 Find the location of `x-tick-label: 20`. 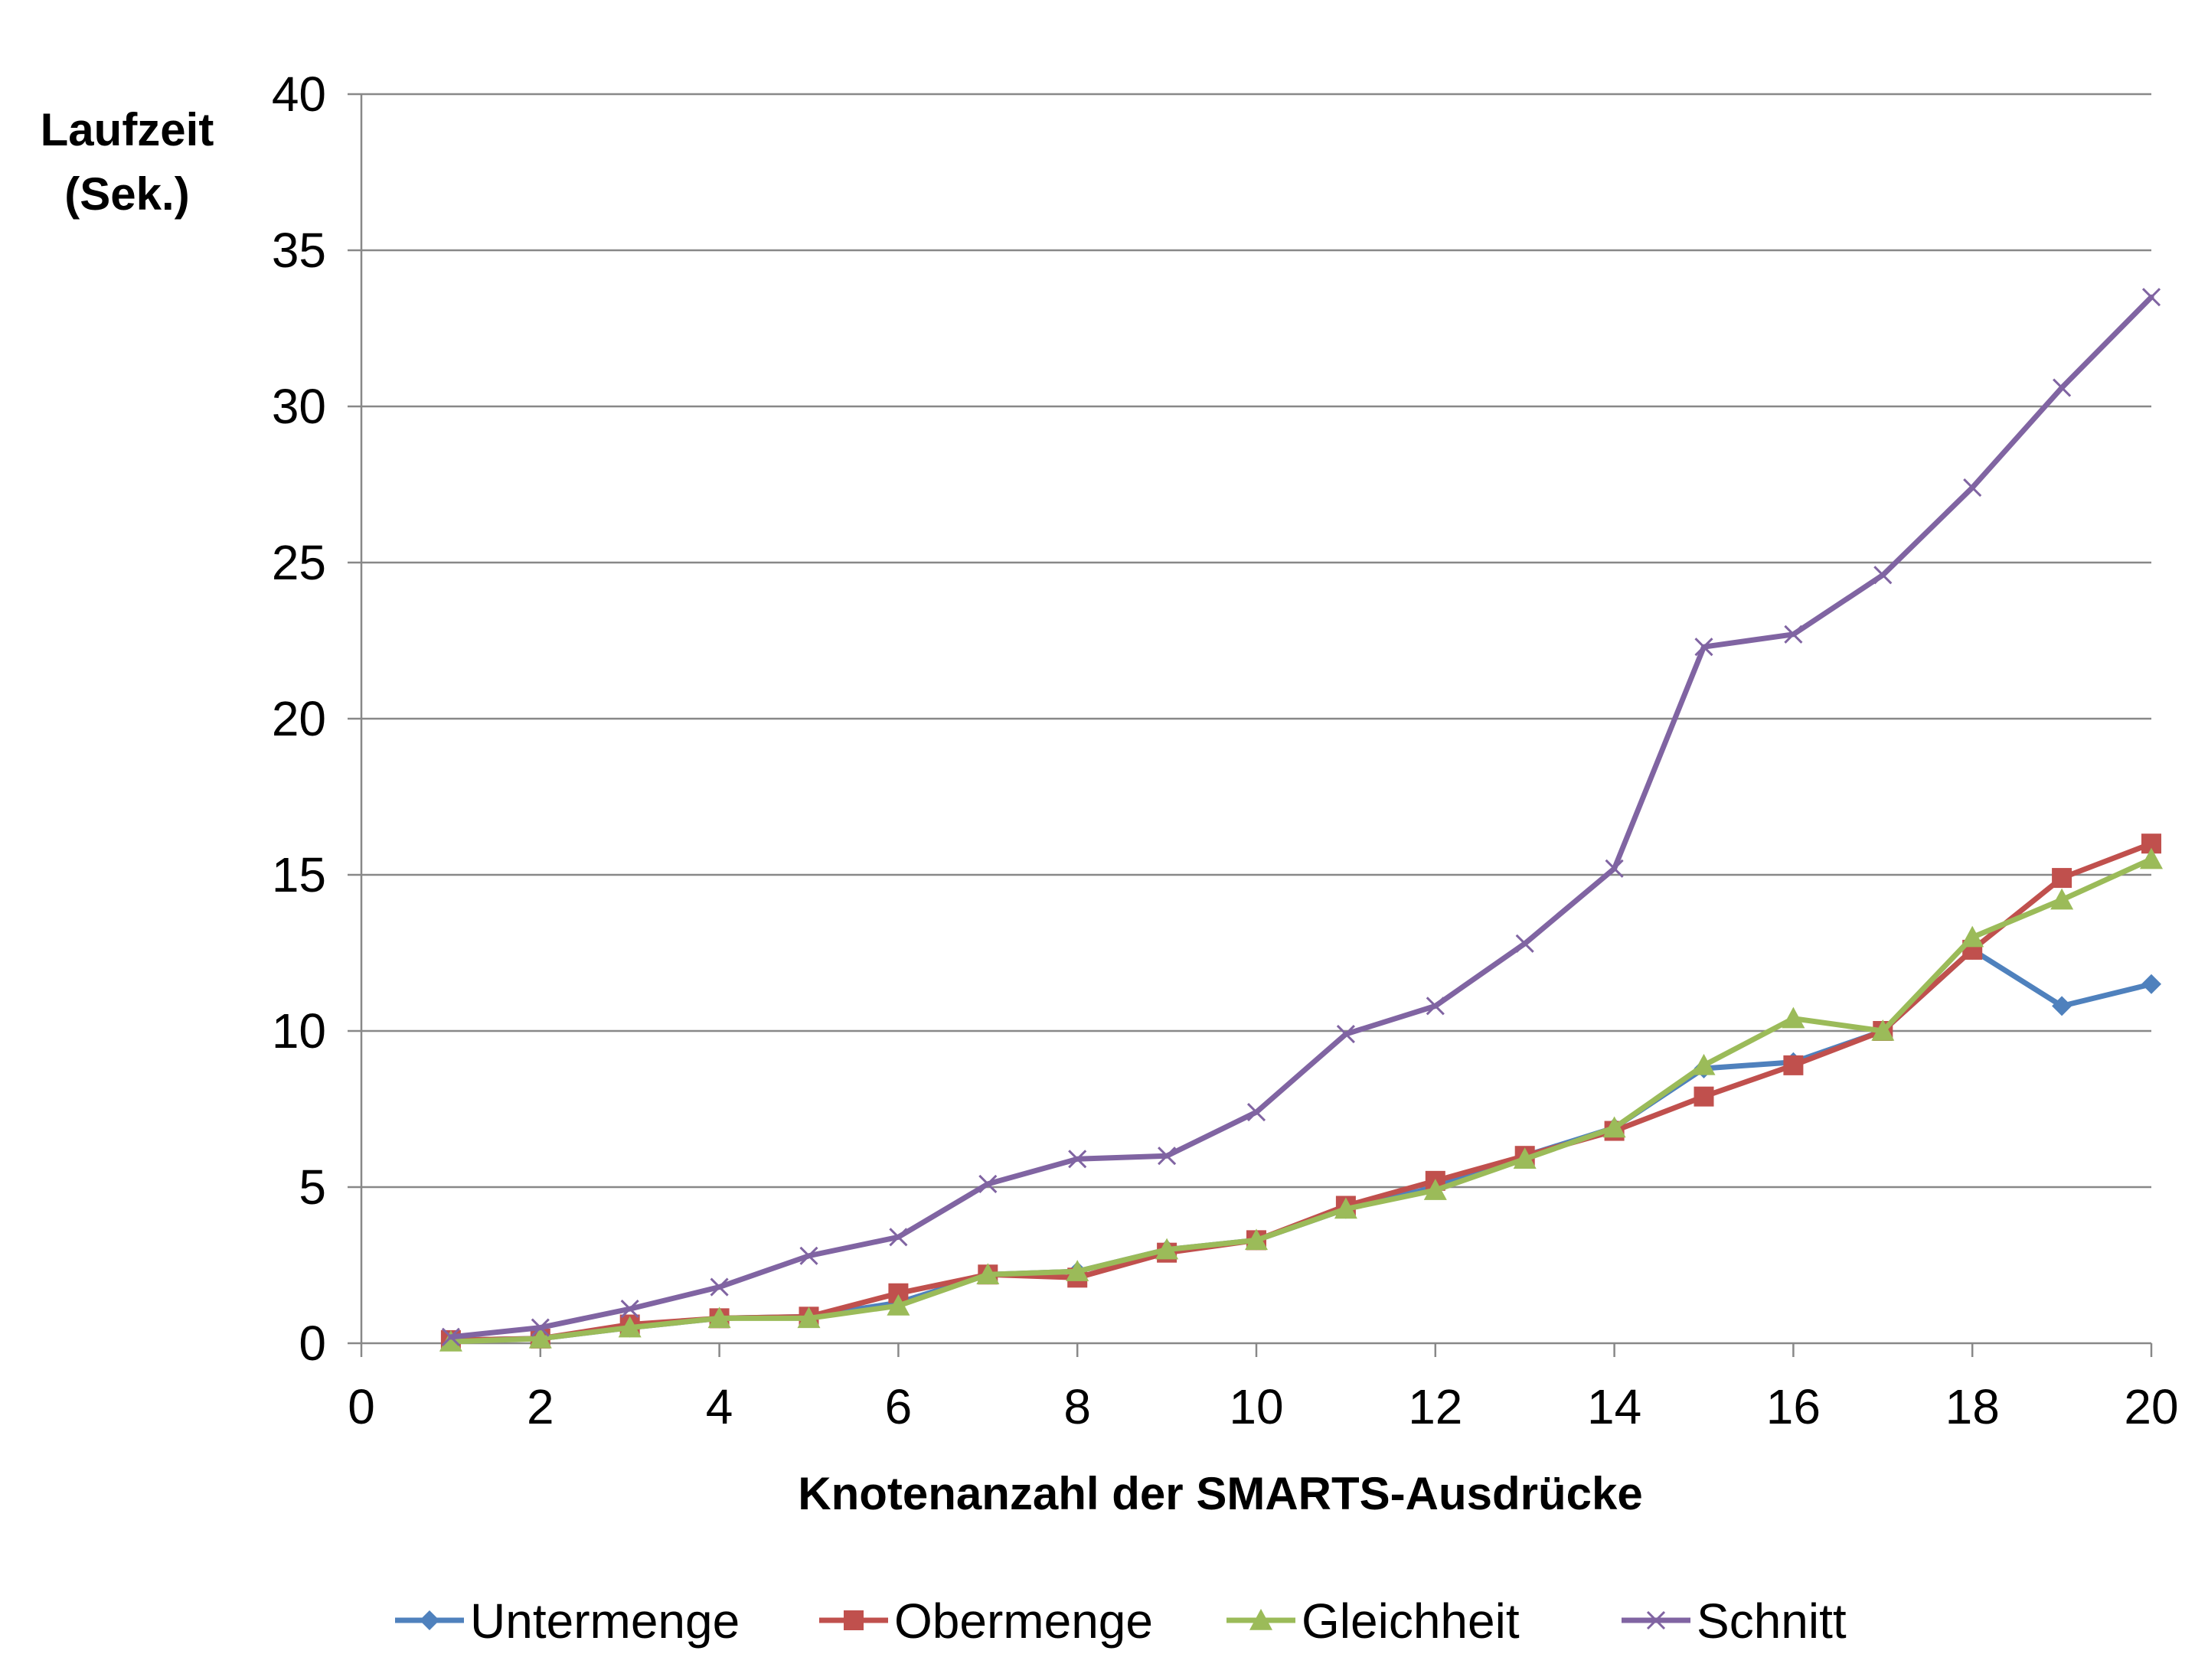

x-tick-label: 20 is located at coordinates (2151, 1406).